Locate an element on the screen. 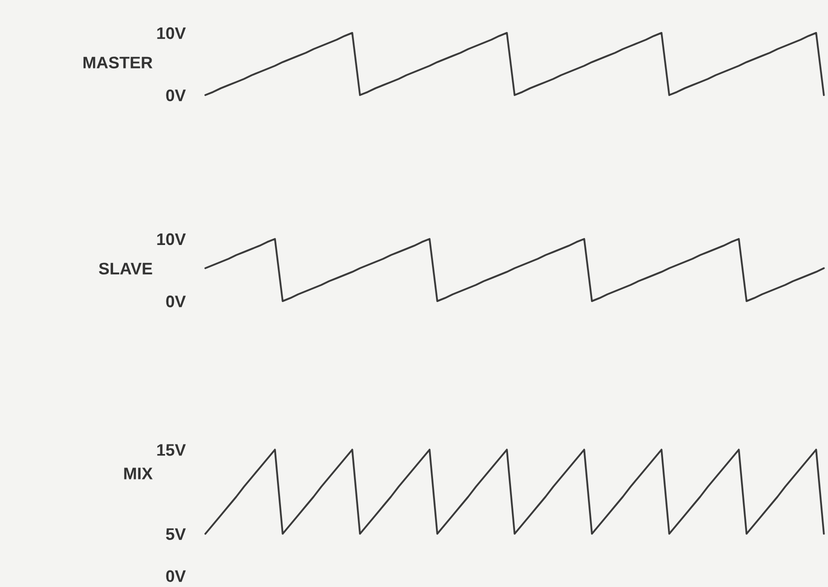 The image size is (828, 587). y-tick-label: 15V is located at coordinates (171, 450).